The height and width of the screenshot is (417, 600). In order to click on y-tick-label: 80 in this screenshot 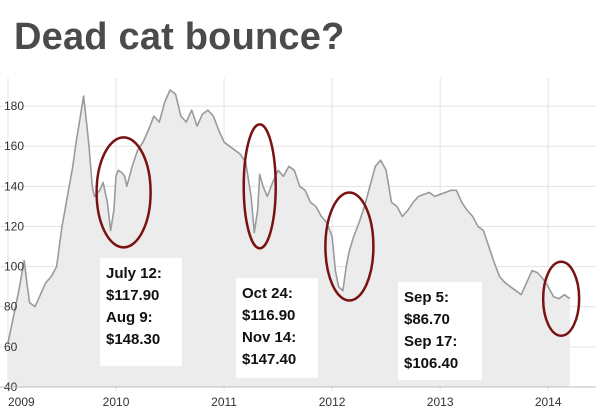, I will do `click(11, 307)`.